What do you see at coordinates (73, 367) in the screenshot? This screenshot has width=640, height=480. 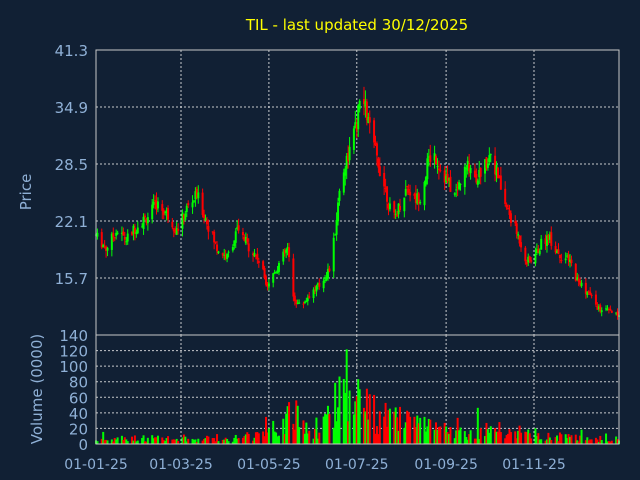 I see `volume-y-tick-label: 100` at bounding box center [73, 367].